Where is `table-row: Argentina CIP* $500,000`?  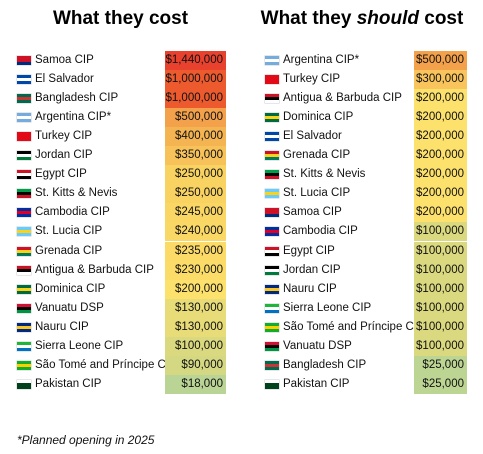
table-row: Argentina CIP* $500,000 is located at coordinates (241, 60).